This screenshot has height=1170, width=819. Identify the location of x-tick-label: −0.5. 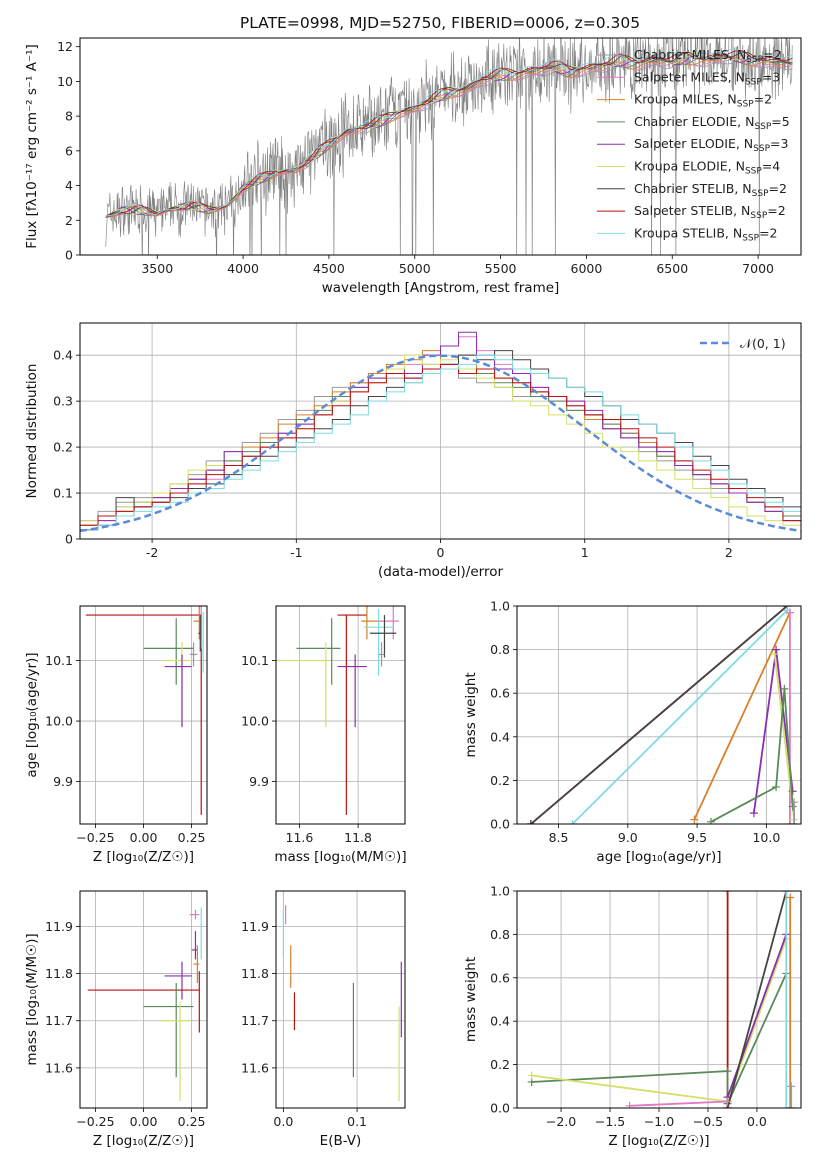
(708, 1121).